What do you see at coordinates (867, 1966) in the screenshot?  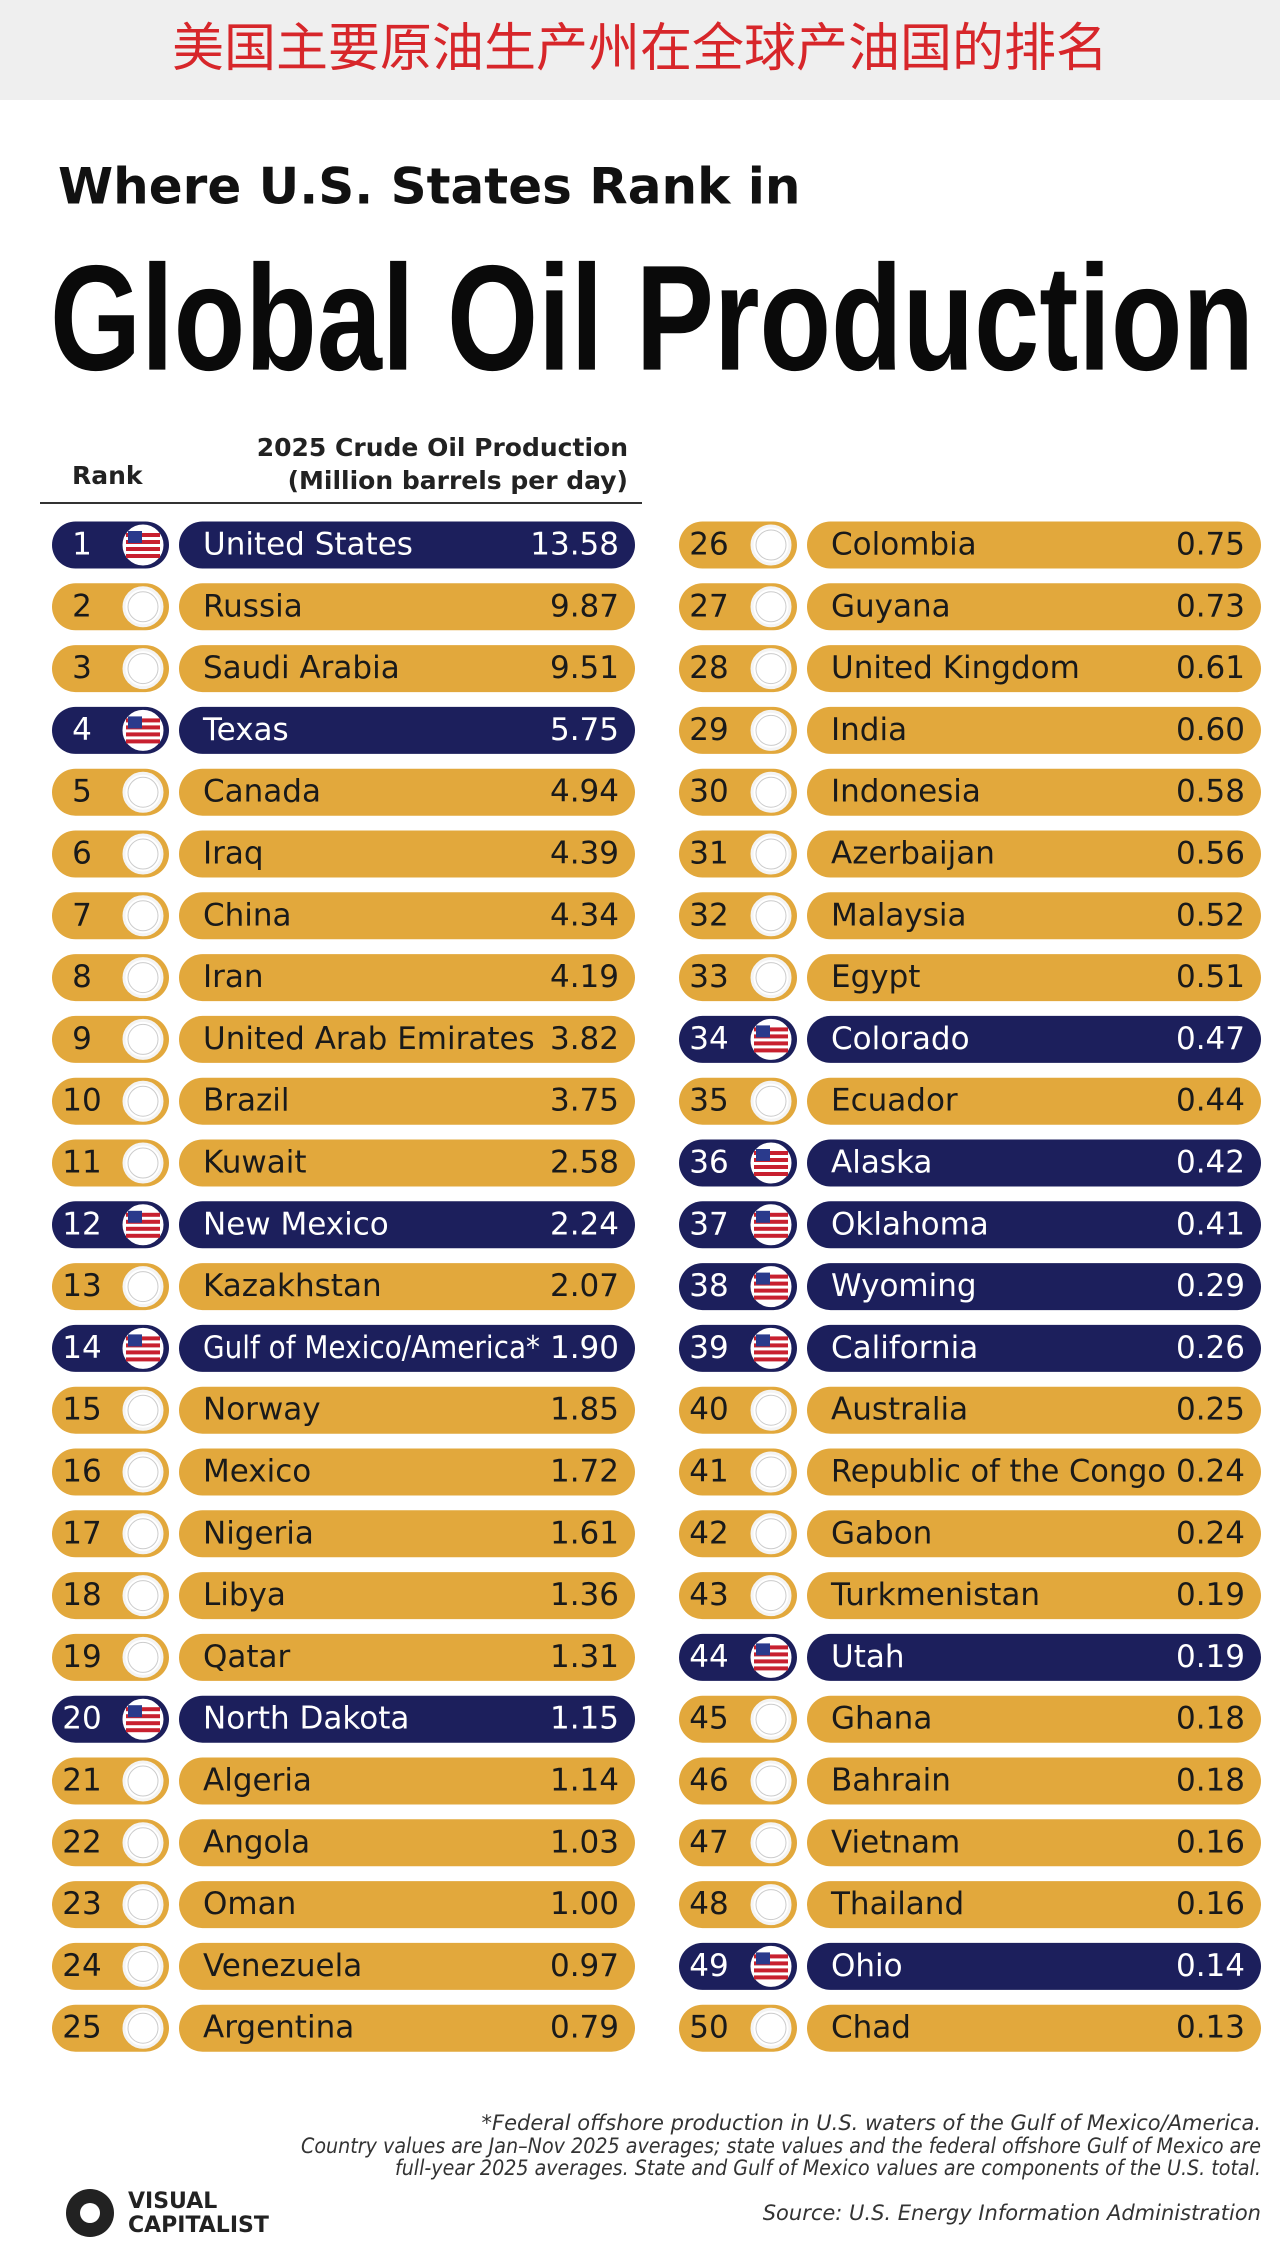 I see `name: Ohio` at bounding box center [867, 1966].